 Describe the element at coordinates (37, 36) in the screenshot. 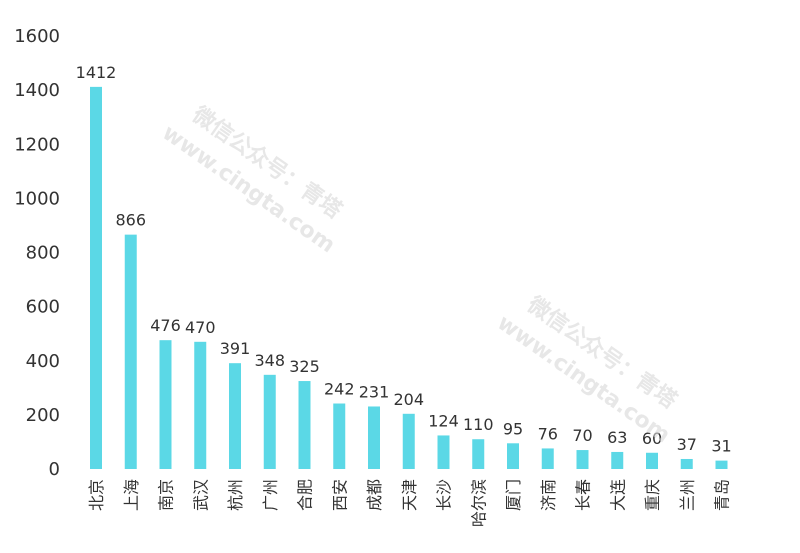

I see `y-tick-label: 1600` at that location.